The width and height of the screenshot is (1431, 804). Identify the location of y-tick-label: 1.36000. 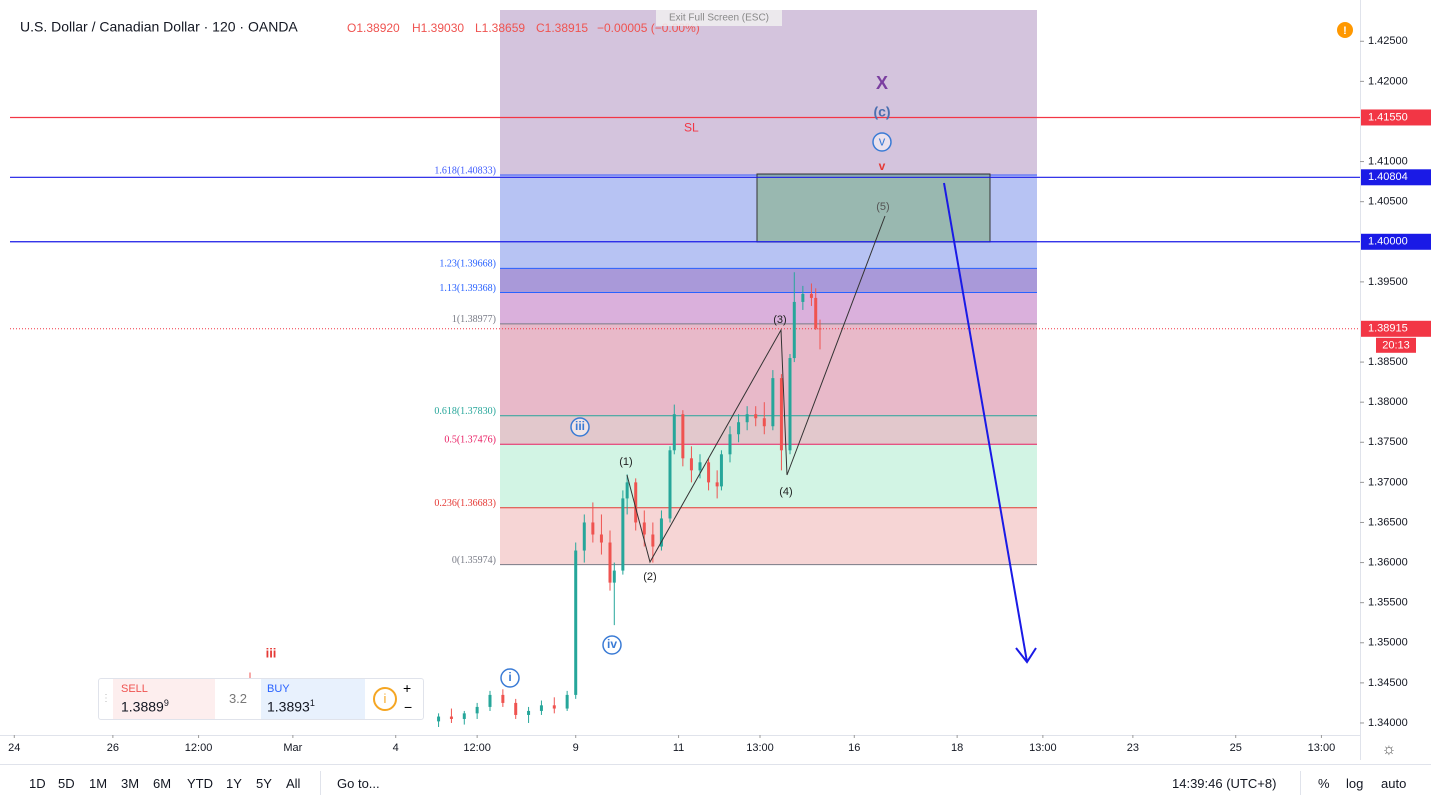
(1388, 562).